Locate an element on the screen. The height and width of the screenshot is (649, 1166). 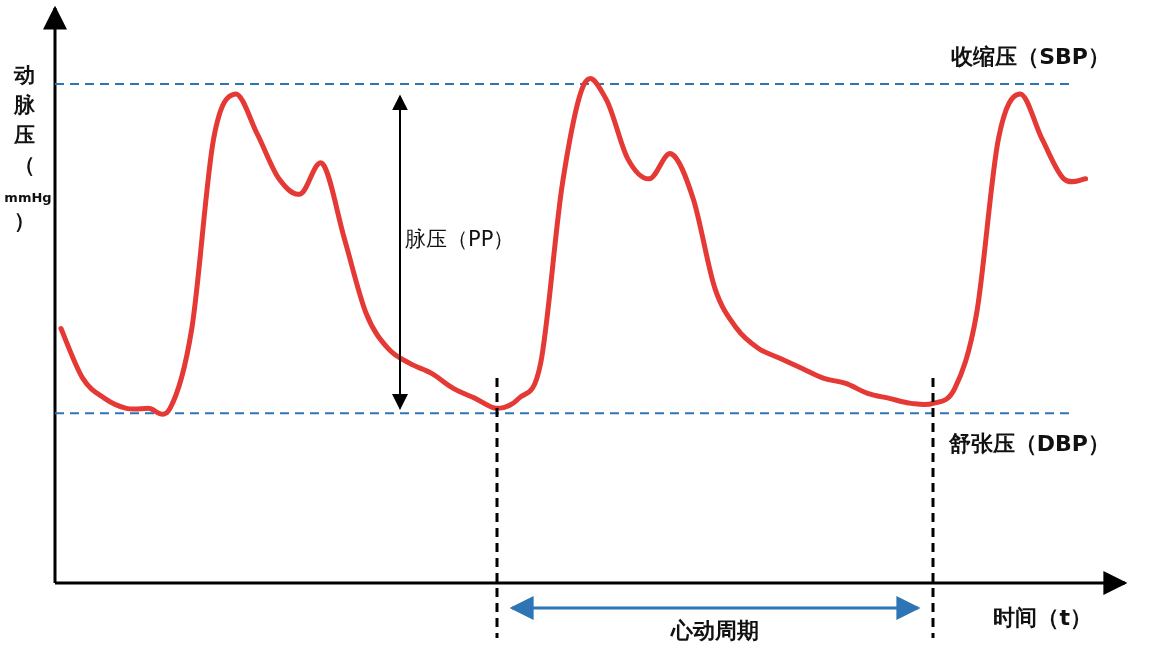
ref-line-label: 舒张压（DBP） is located at coordinates (1028, 444).